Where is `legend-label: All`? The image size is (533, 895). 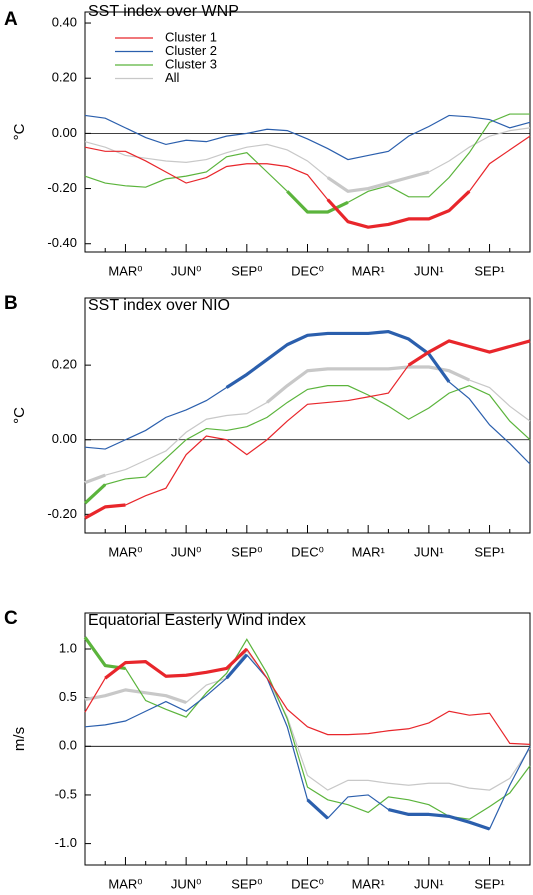 legend-label: All is located at coordinates (172, 77).